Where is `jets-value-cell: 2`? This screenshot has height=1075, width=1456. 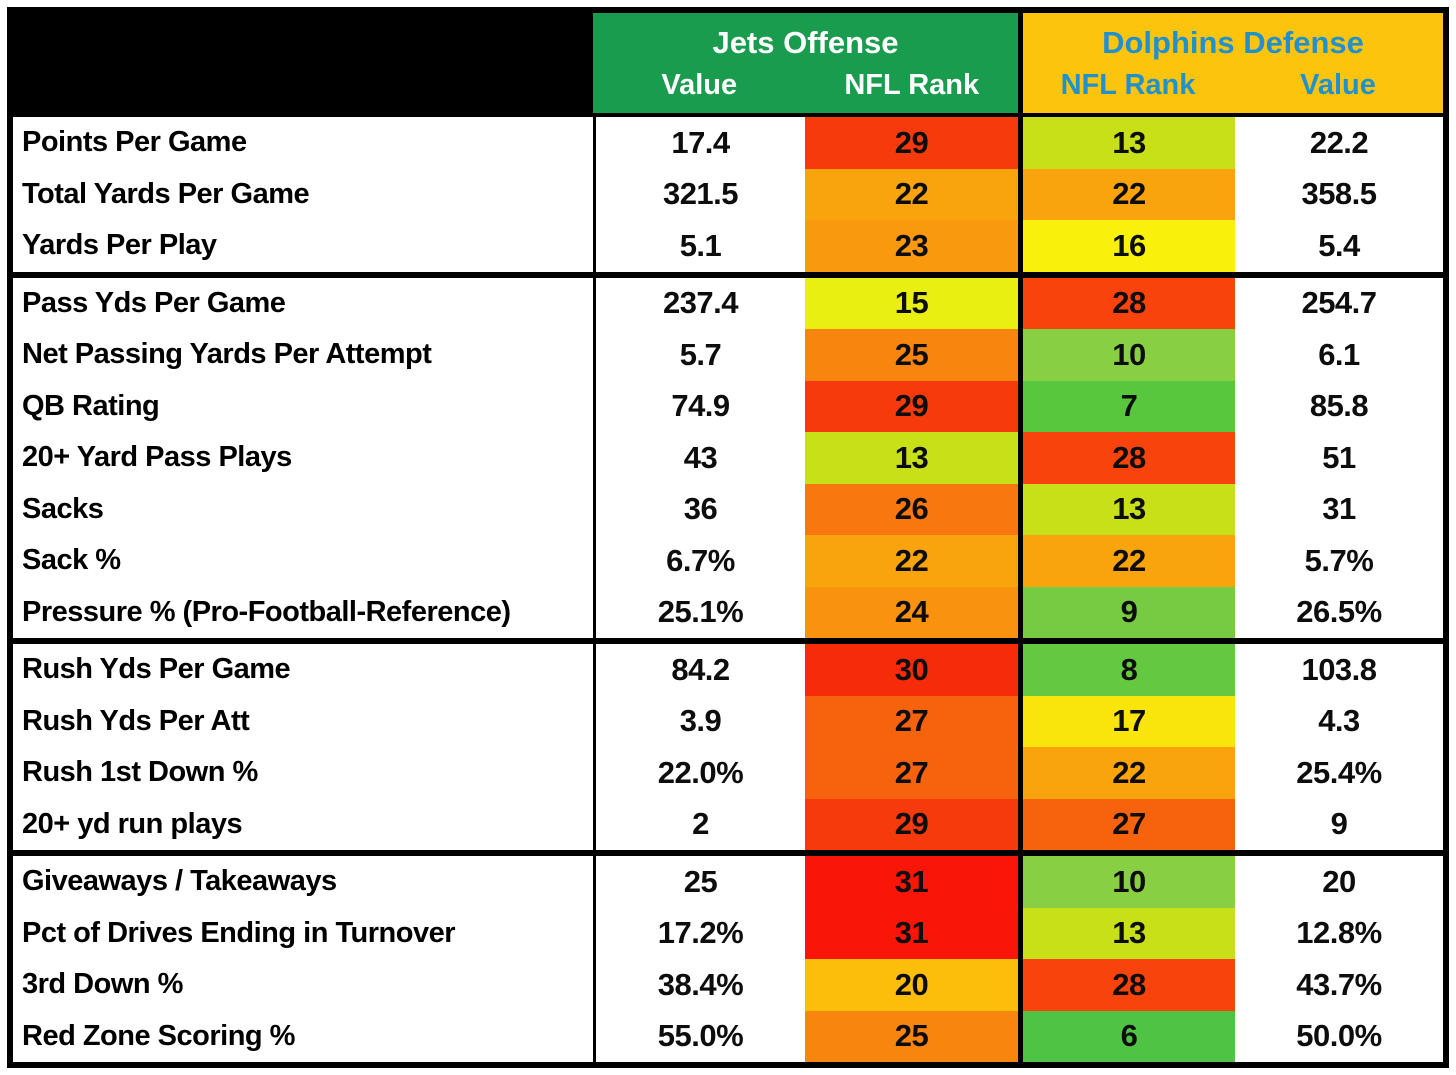
jets-value-cell: 2 is located at coordinates (699, 824).